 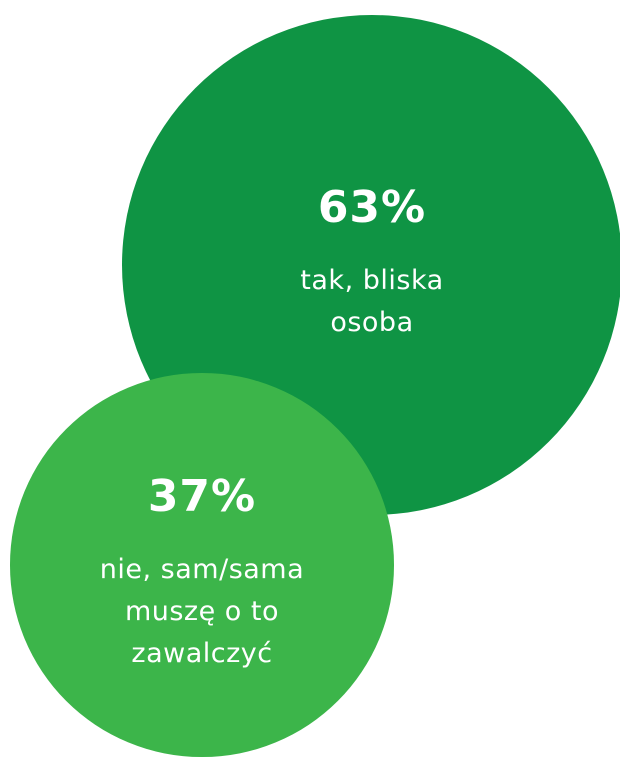 I want to click on value-label: 63%, so click(x=372, y=207).